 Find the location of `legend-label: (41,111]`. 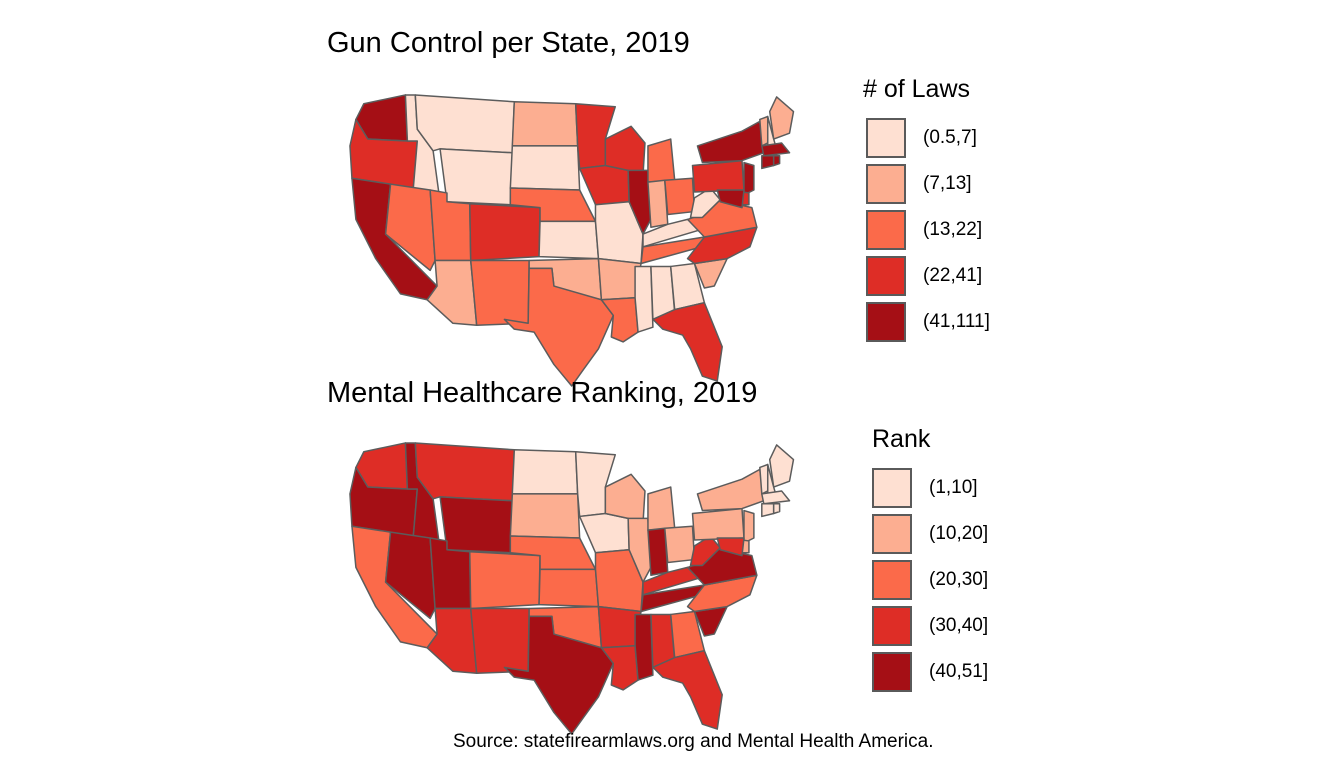

legend-label: (41,111] is located at coordinates (956, 321).